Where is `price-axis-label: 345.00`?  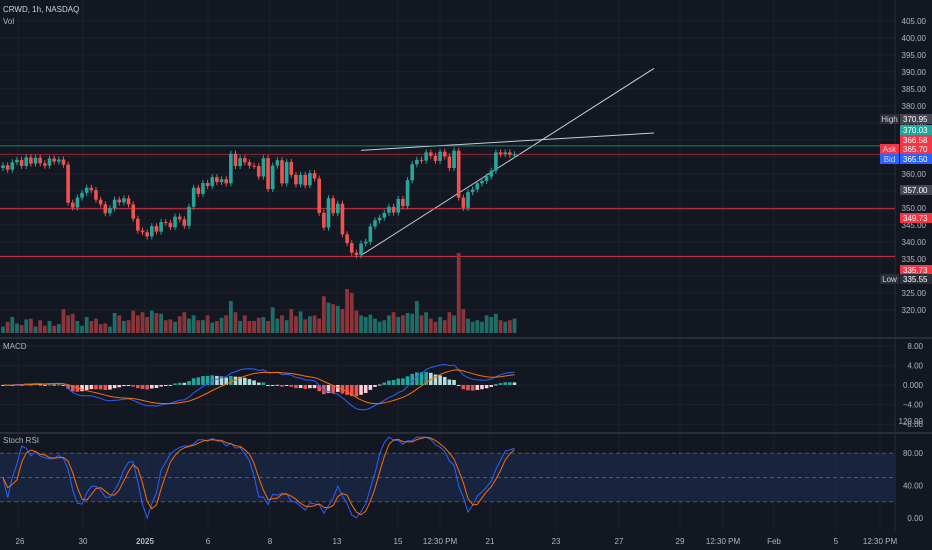 price-axis-label: 345.00 is located at coordinates (914, 225).